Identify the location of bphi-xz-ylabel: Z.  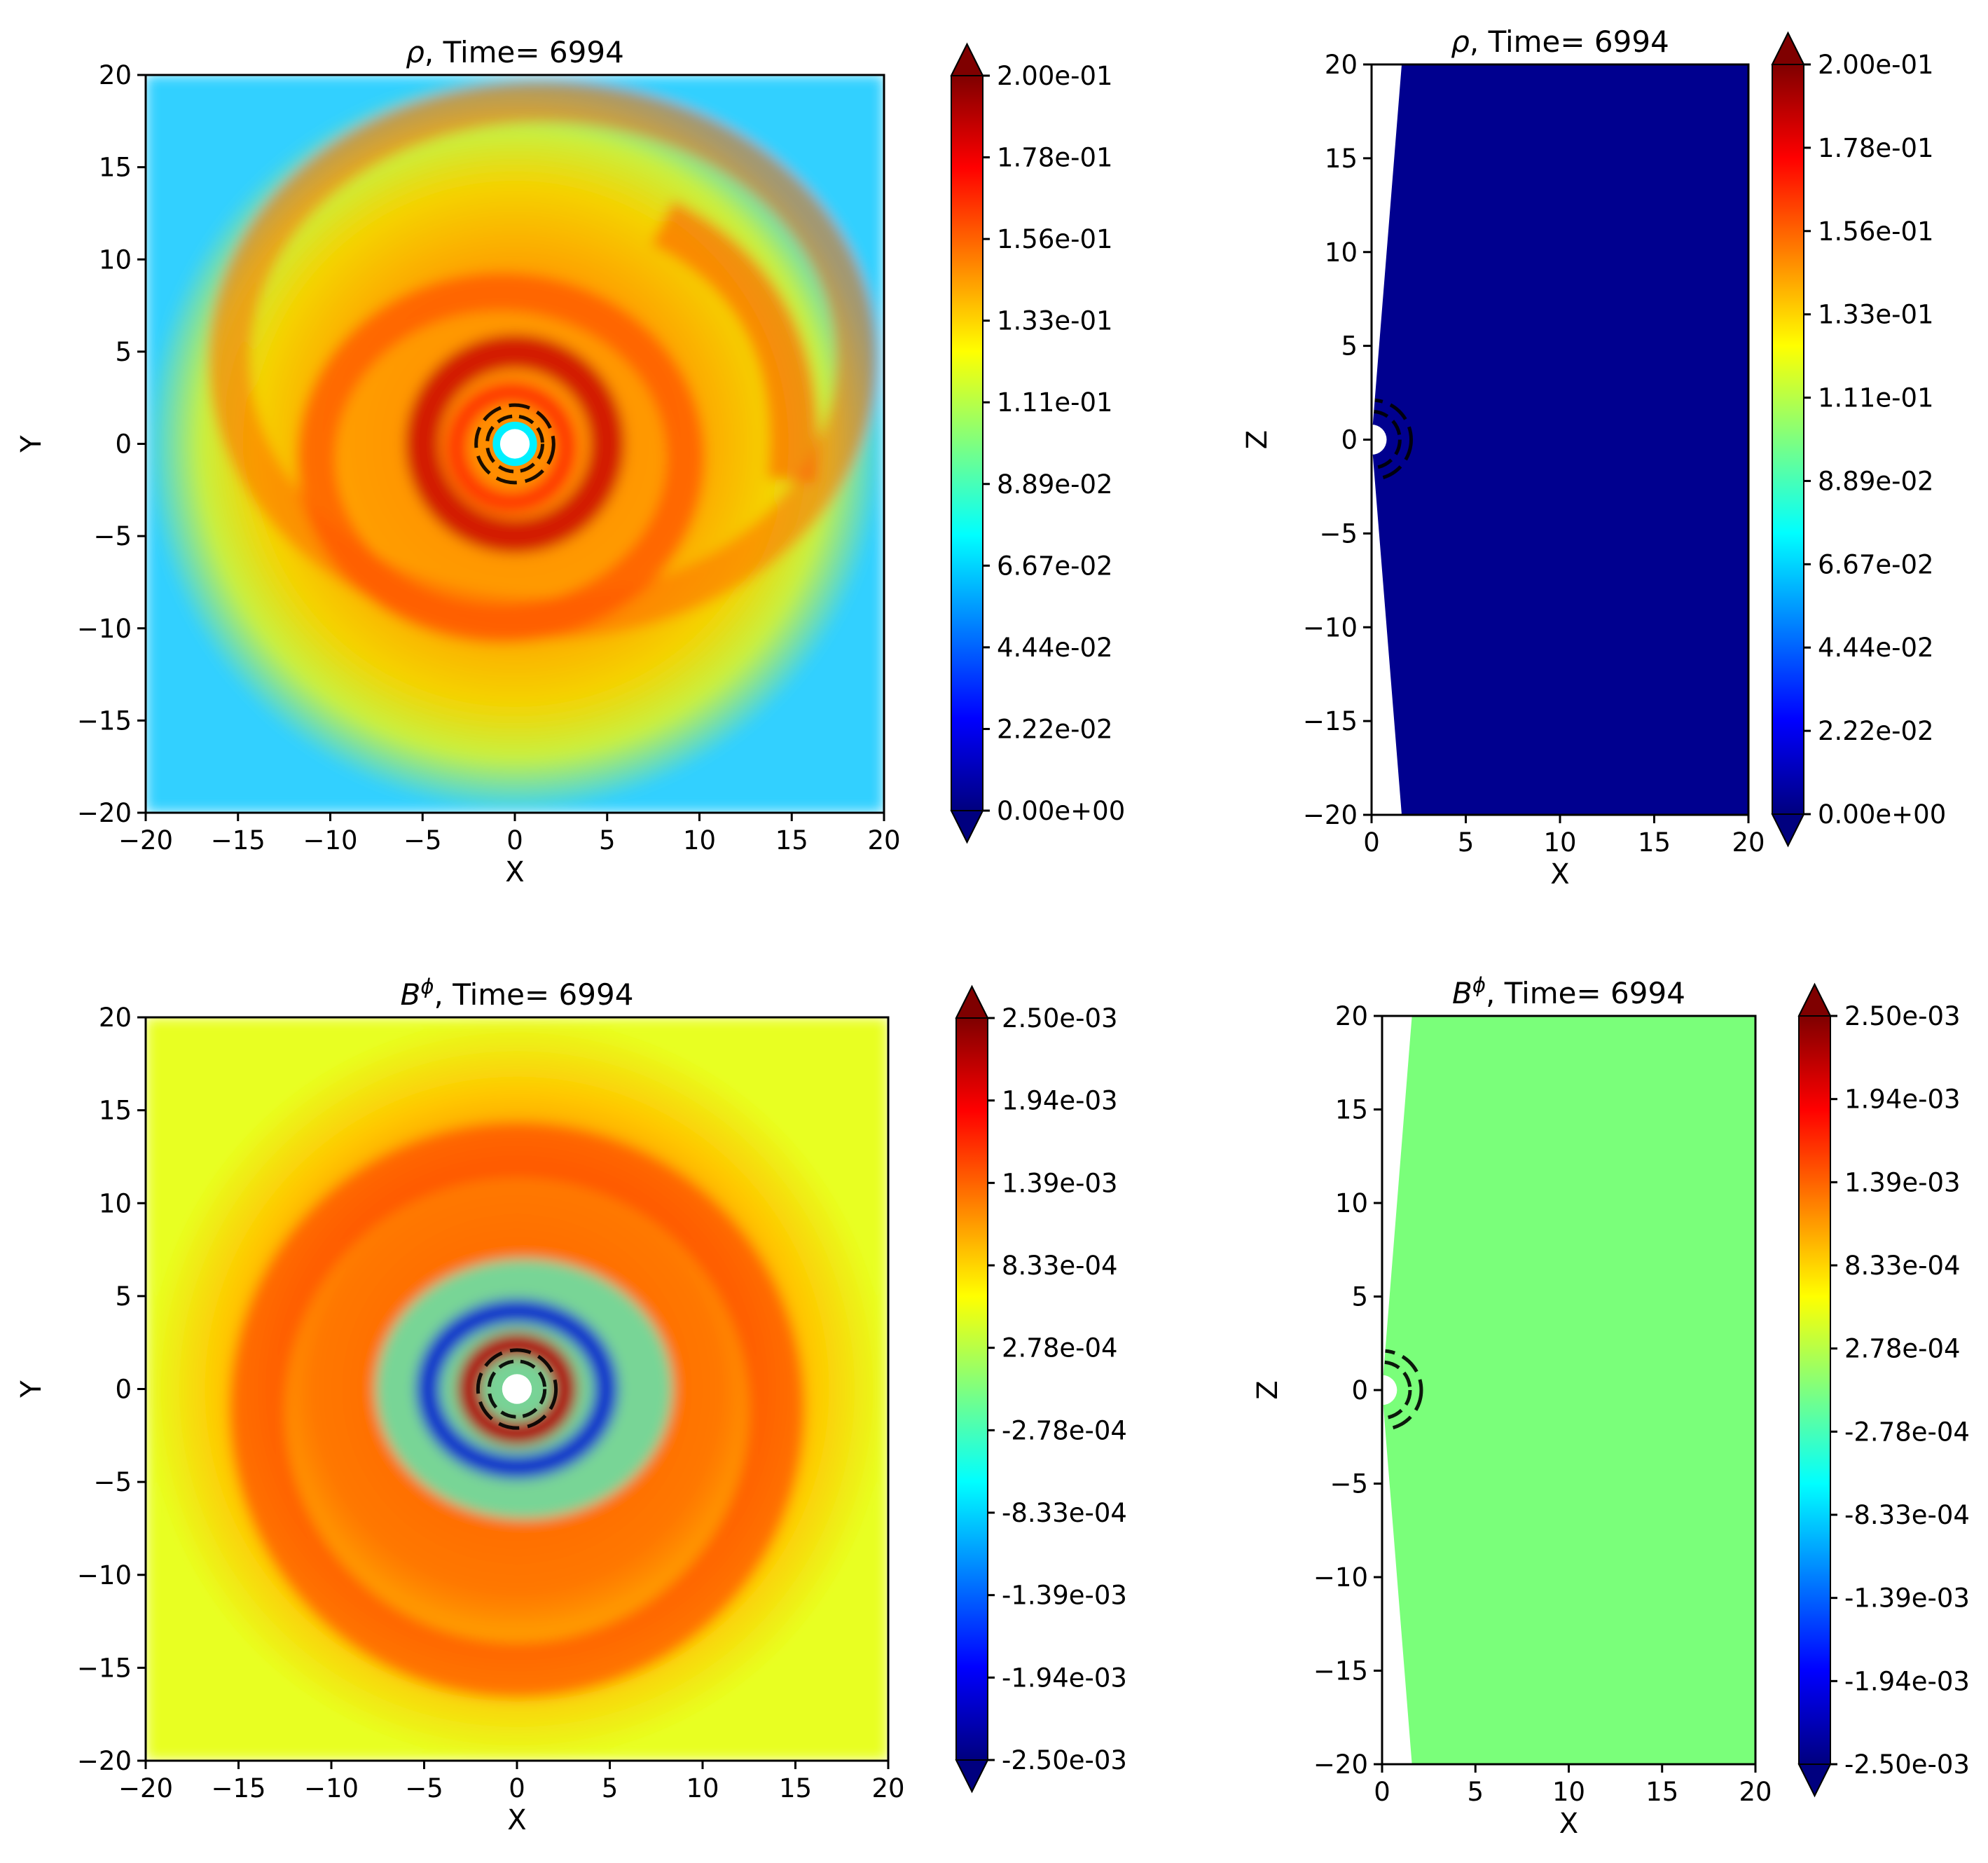
(1268, 1389).